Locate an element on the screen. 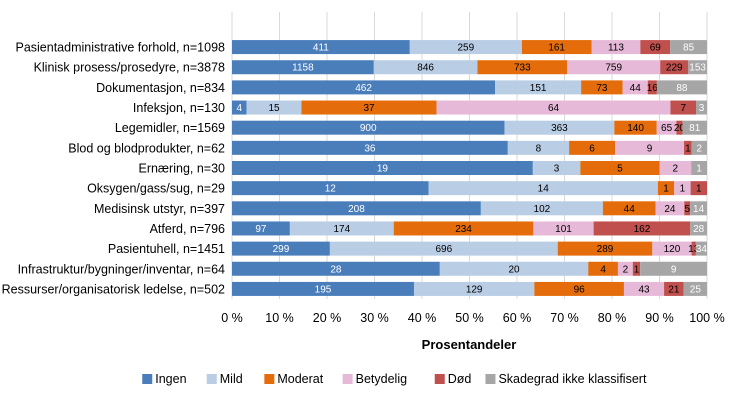  category-label: Pasientuhell, n=1451 is located at coordinates (166, 249).